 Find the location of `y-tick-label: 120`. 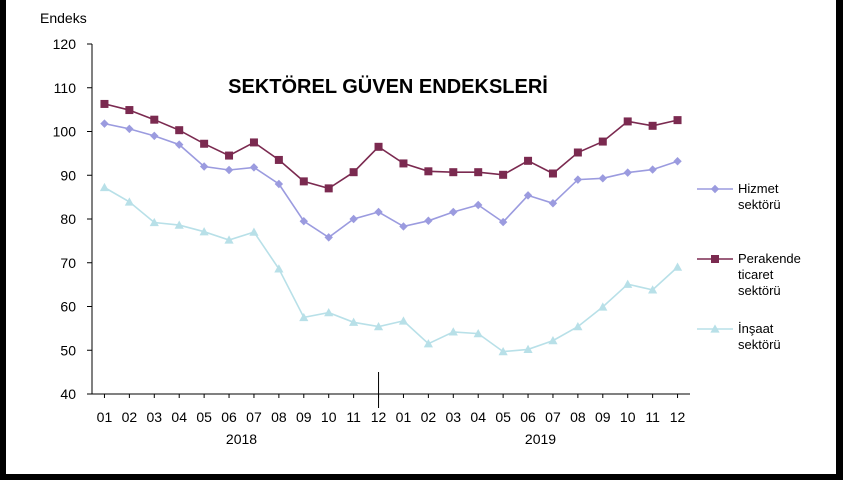

y-tick-label: 120 is located at coordinates (65, 44).